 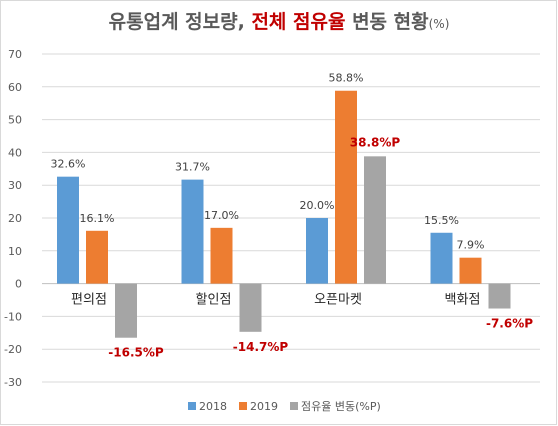 I want to click on data-label: -14.7%P, so click(x=261, y=347).